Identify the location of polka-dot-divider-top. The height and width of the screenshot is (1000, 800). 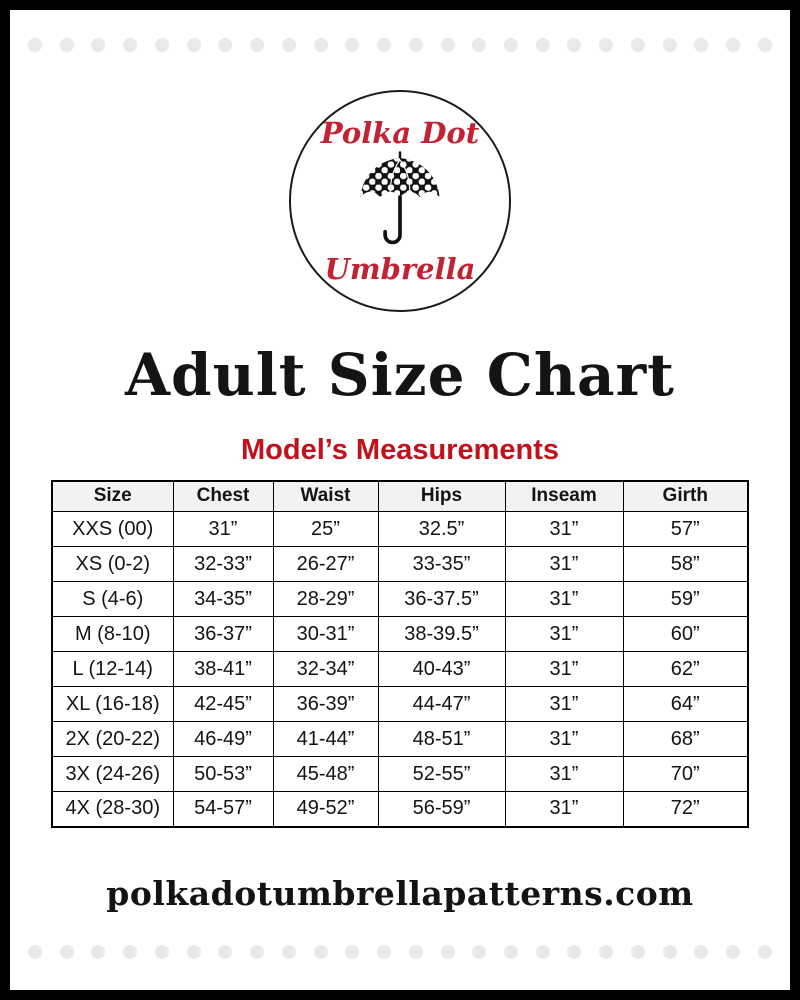
(400, 45).